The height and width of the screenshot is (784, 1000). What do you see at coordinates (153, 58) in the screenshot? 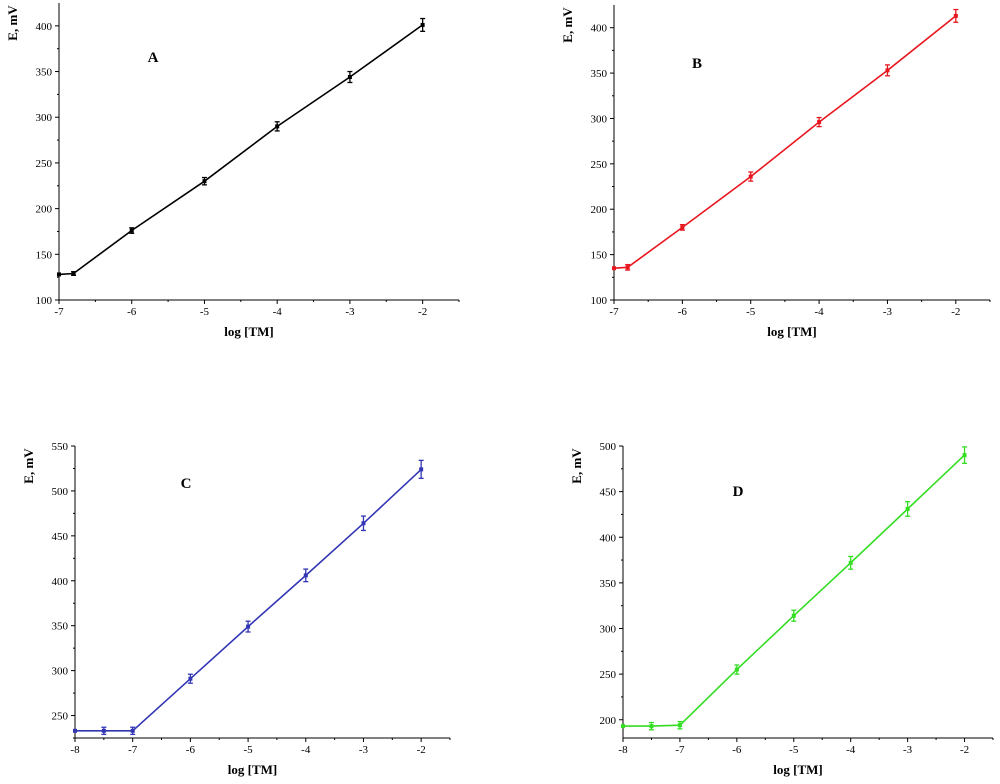
I see `panel-label: A` at bounding box center [153, 58].